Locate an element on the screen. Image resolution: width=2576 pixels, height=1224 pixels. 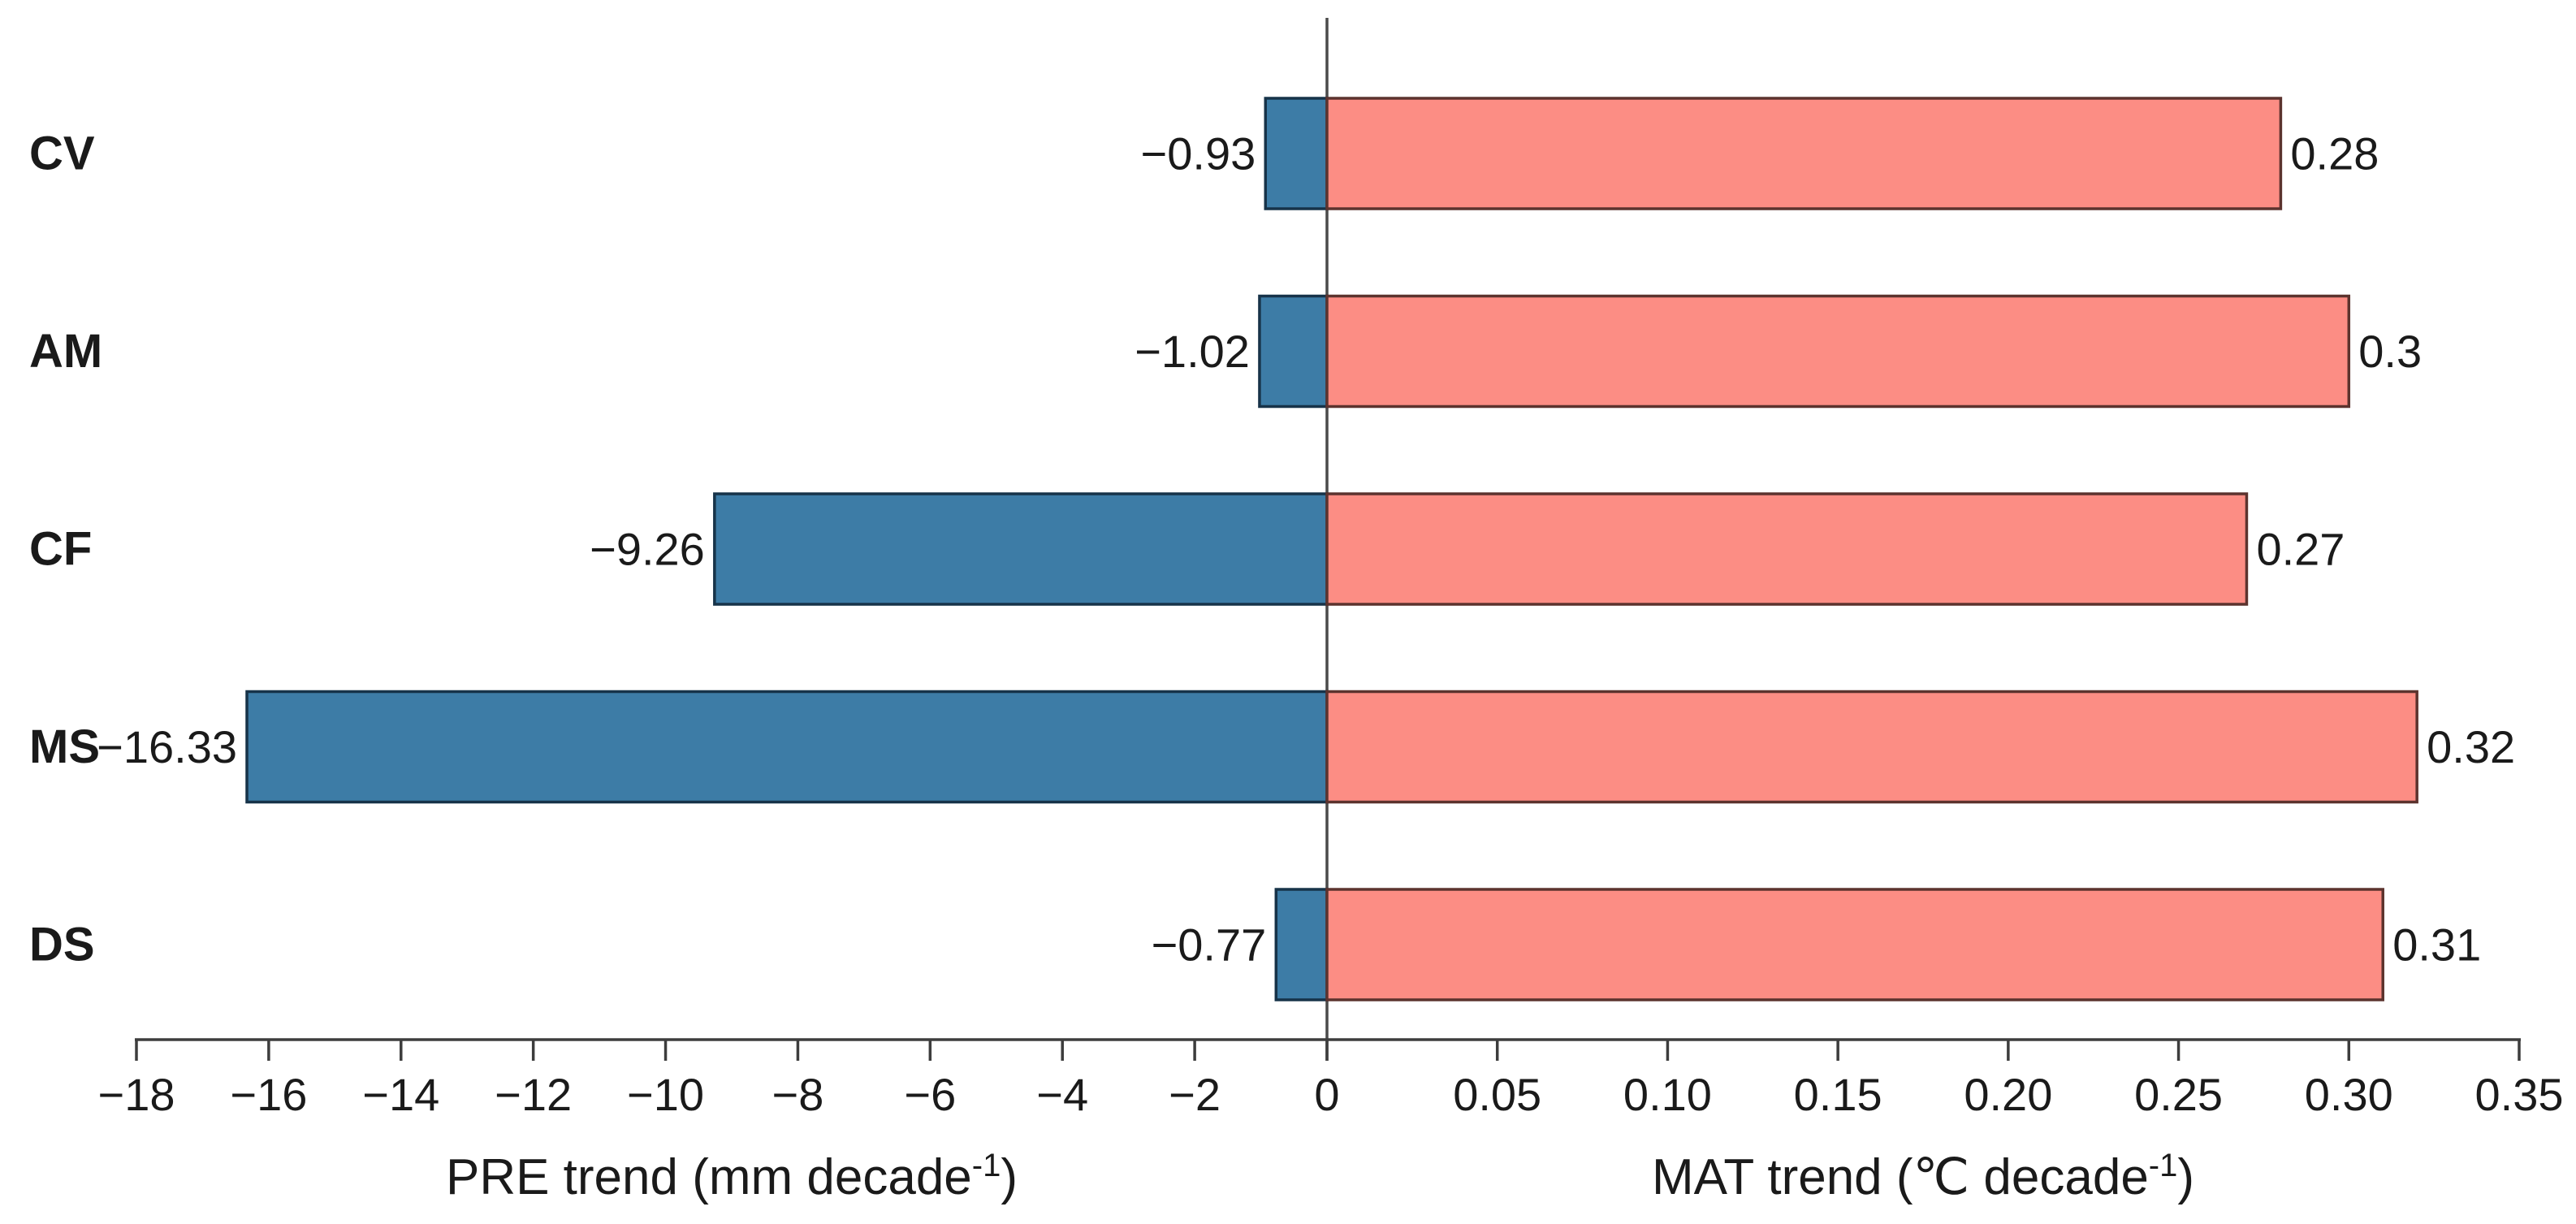
category-label-MS: MS is located at coordinates (65, 747).